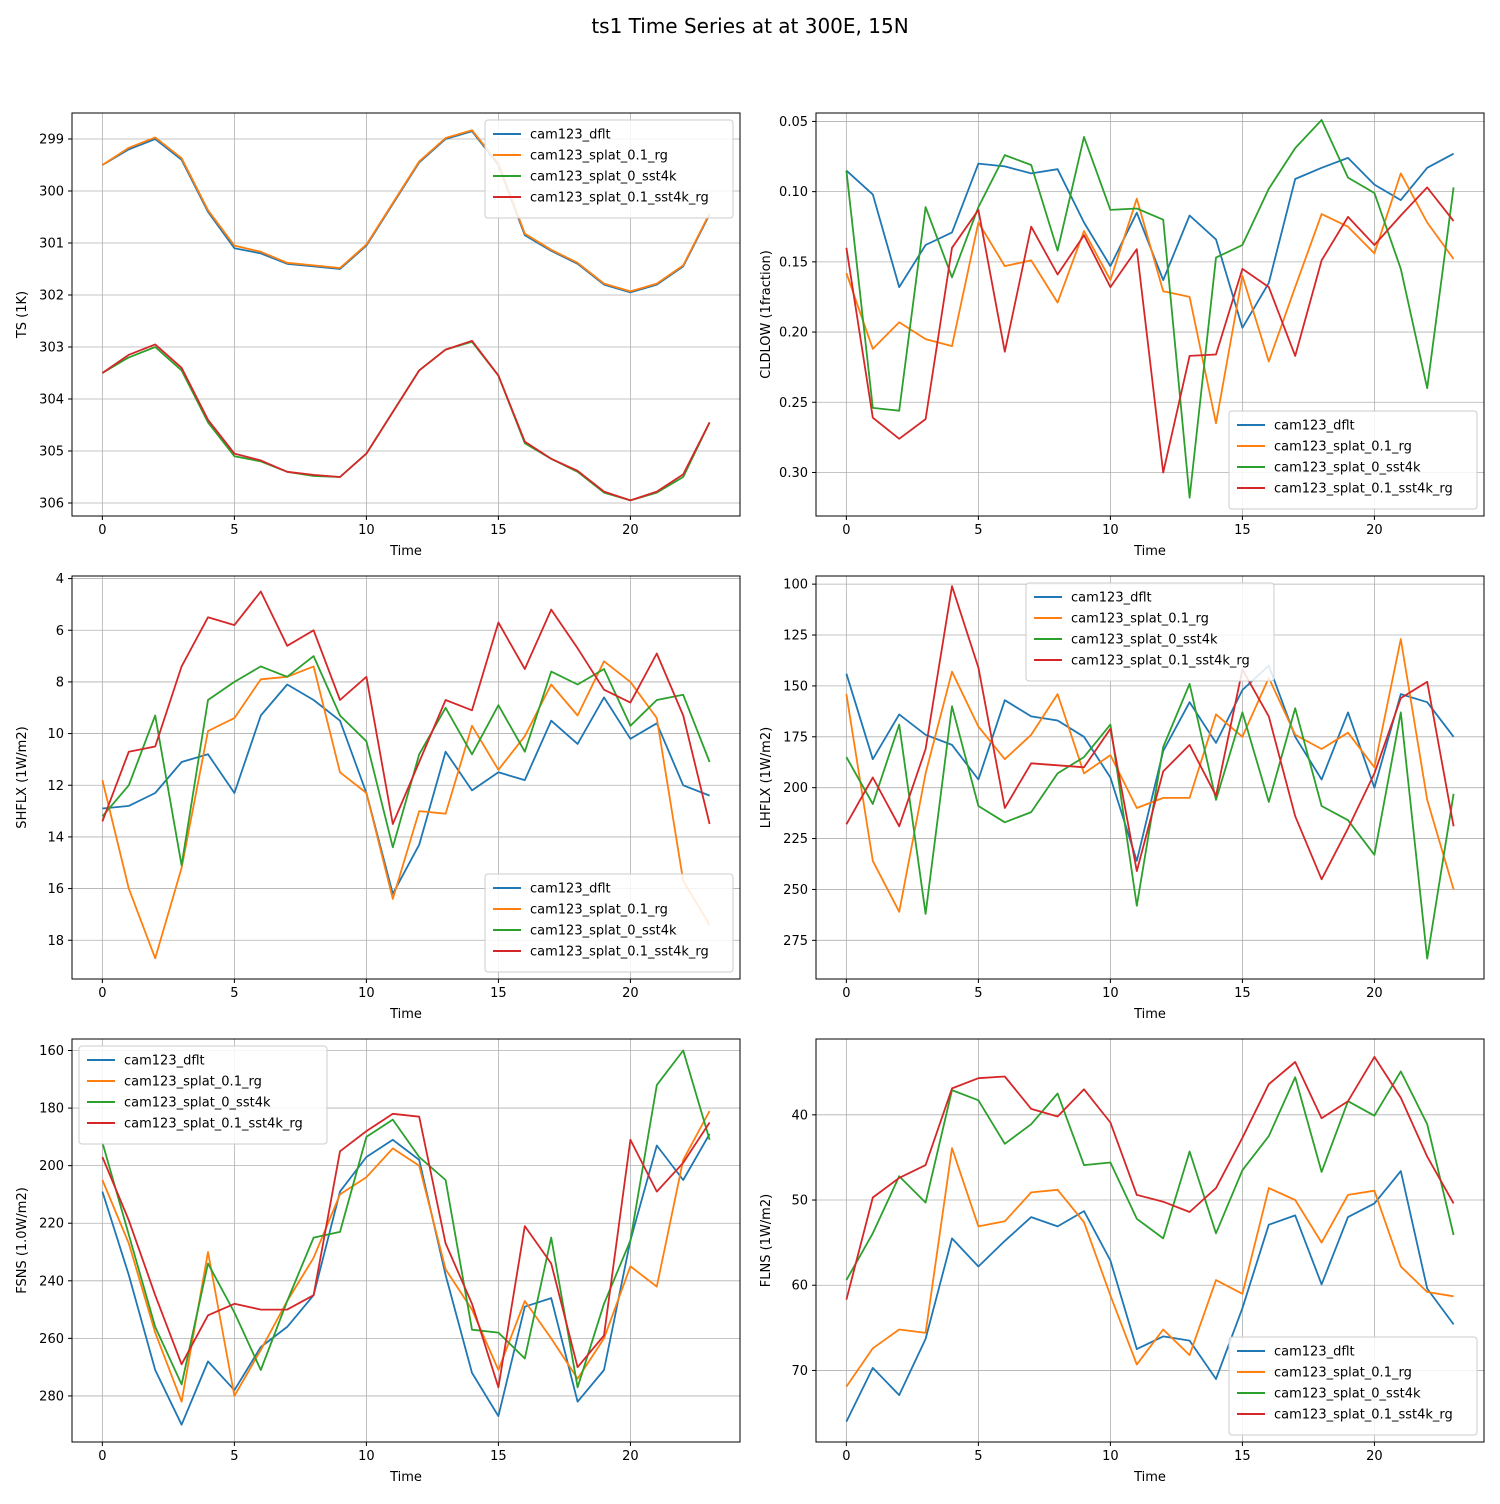 The image size is (1500, 1504). What do you see at coordinates (795, 636) in the screenshot?
I see `y-tick-label: 125` at bounding box center [795, 636].